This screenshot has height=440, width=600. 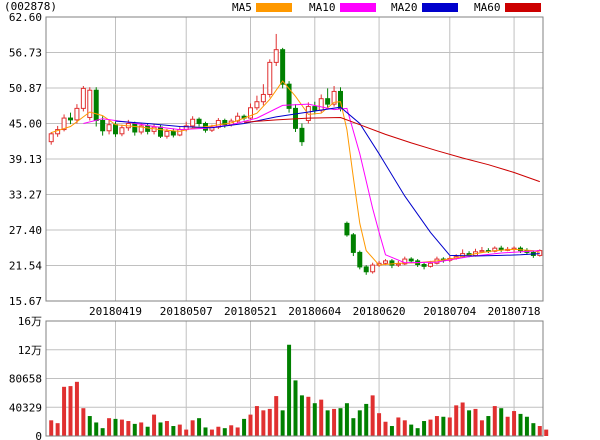 I want to click on legend-swatch-ma10, so click(x=358, y=7).